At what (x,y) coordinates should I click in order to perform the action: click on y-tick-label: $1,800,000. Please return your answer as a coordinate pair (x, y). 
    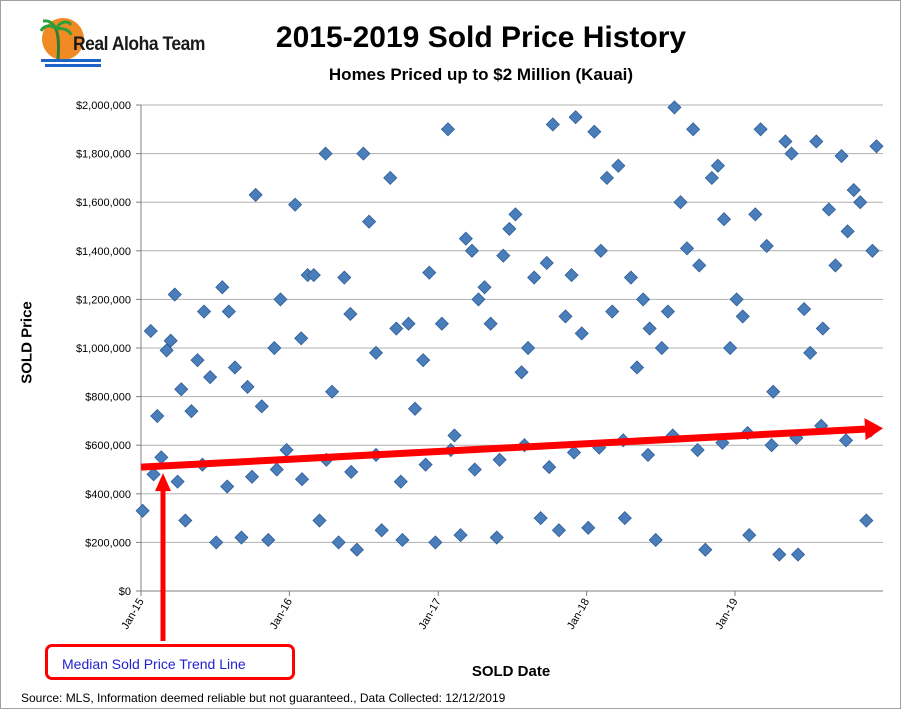
    Looking at the image, I should click on (103, 155).